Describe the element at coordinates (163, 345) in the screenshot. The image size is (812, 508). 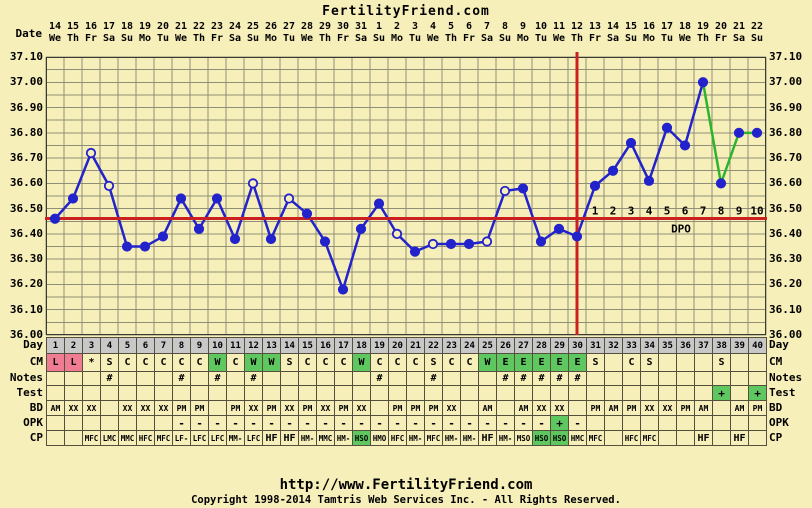
I see `day-cell: 7` at that location.